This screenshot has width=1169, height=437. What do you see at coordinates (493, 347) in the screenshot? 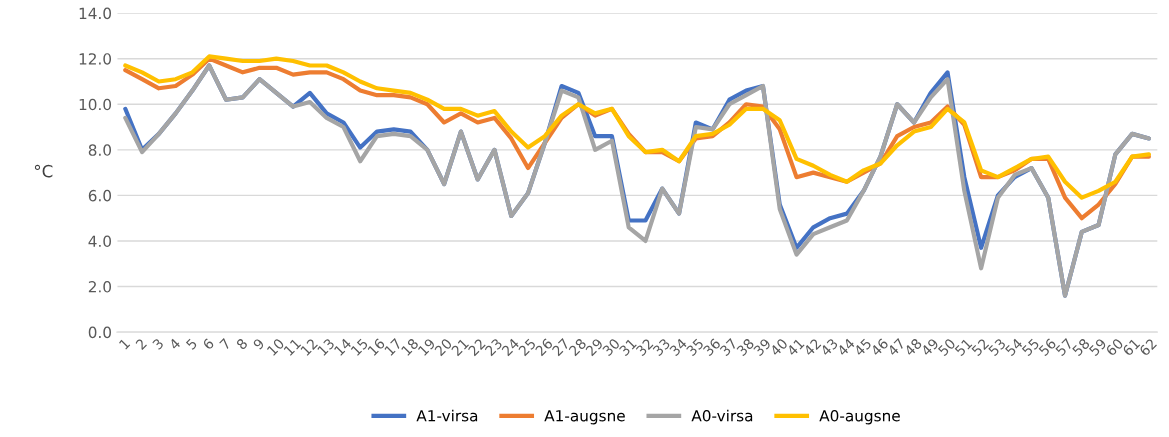
I see `x-tick-label: 23` at bounding box center [493, 347].